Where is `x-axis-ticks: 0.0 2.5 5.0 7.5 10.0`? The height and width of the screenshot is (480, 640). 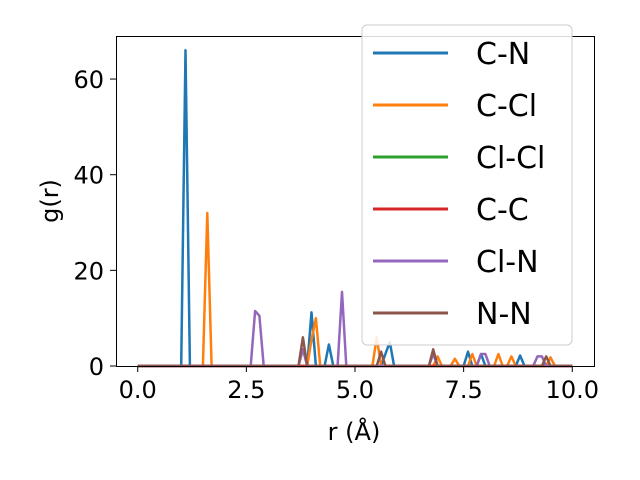 x-axis-ticks: 0.0 2.5 5.0 7.5 10.0 is located at coordinates (359, 385).